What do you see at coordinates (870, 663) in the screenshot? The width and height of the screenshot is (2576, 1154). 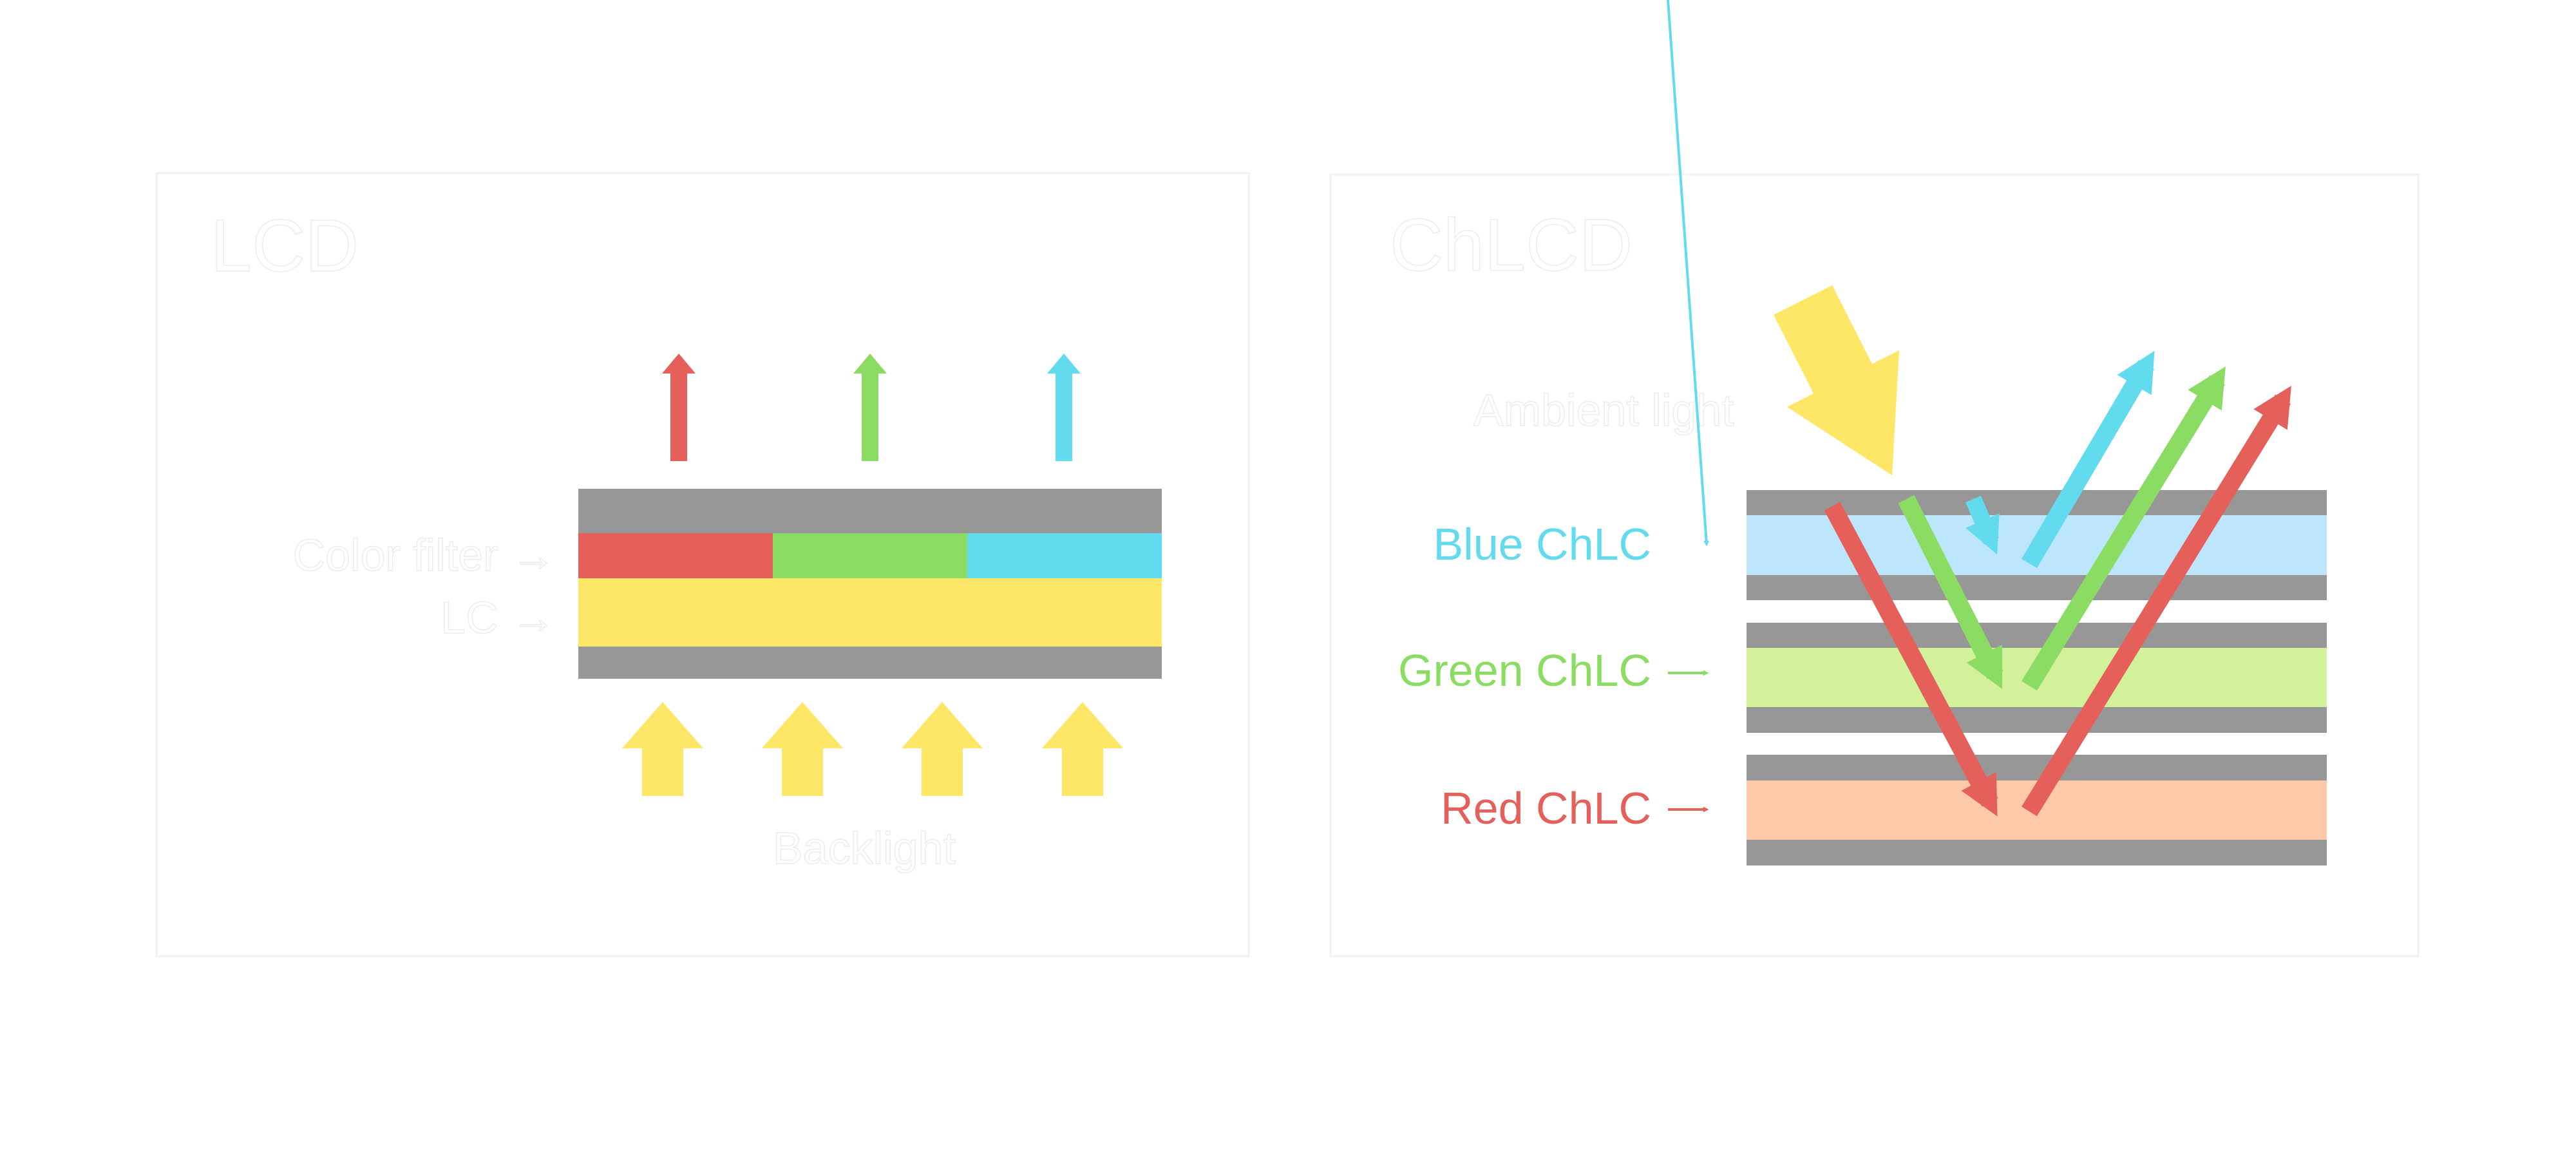 I see `bottom-glass-layer` at bounding box center [870, 663].